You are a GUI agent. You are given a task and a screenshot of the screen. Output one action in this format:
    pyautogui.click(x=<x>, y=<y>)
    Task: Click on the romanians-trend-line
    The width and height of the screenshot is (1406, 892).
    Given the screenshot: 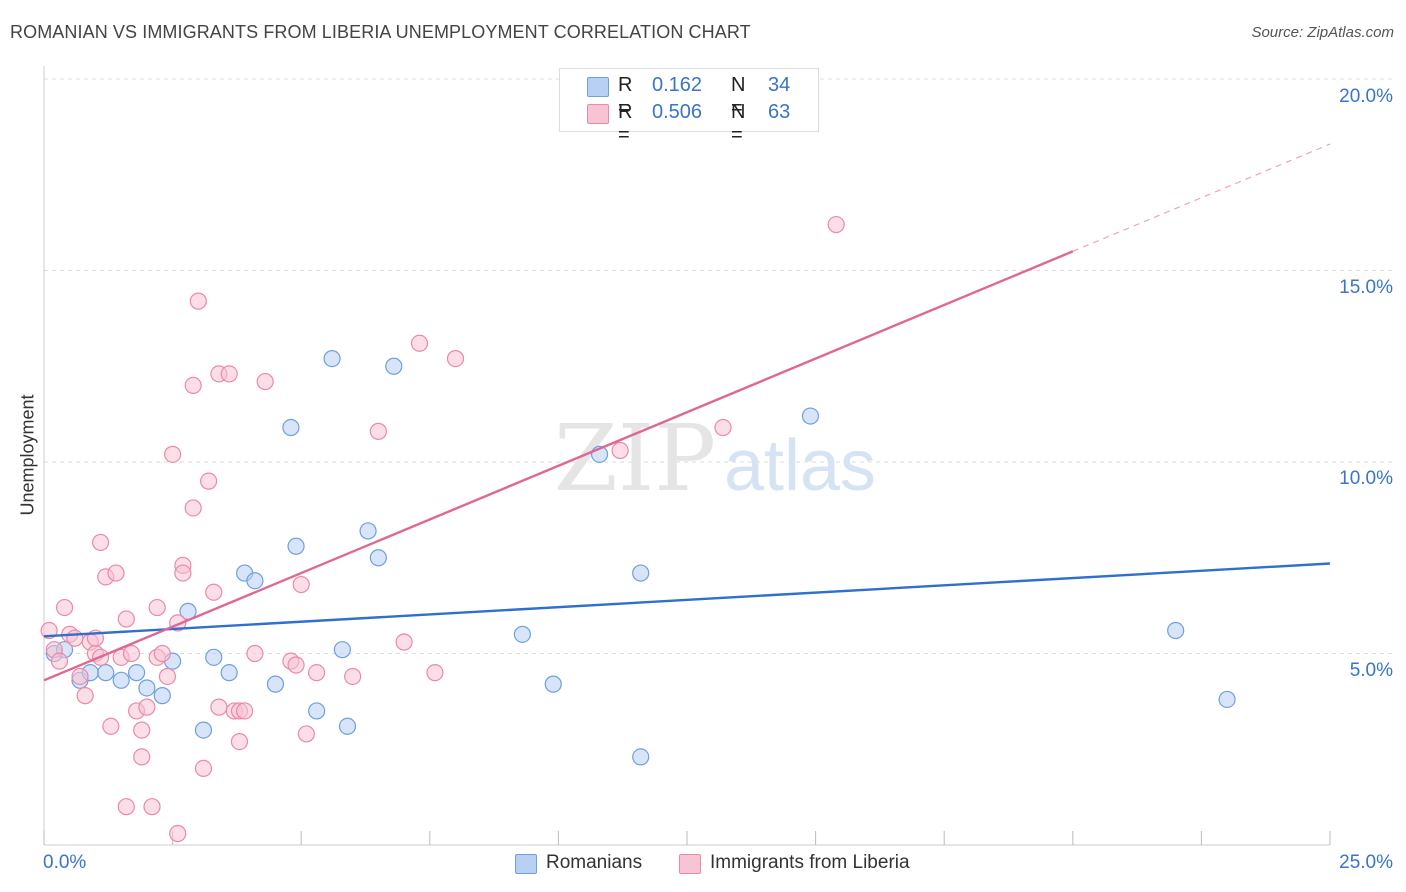 What is the action you would take?
    pyautogui.click(x=687, y=600)
    